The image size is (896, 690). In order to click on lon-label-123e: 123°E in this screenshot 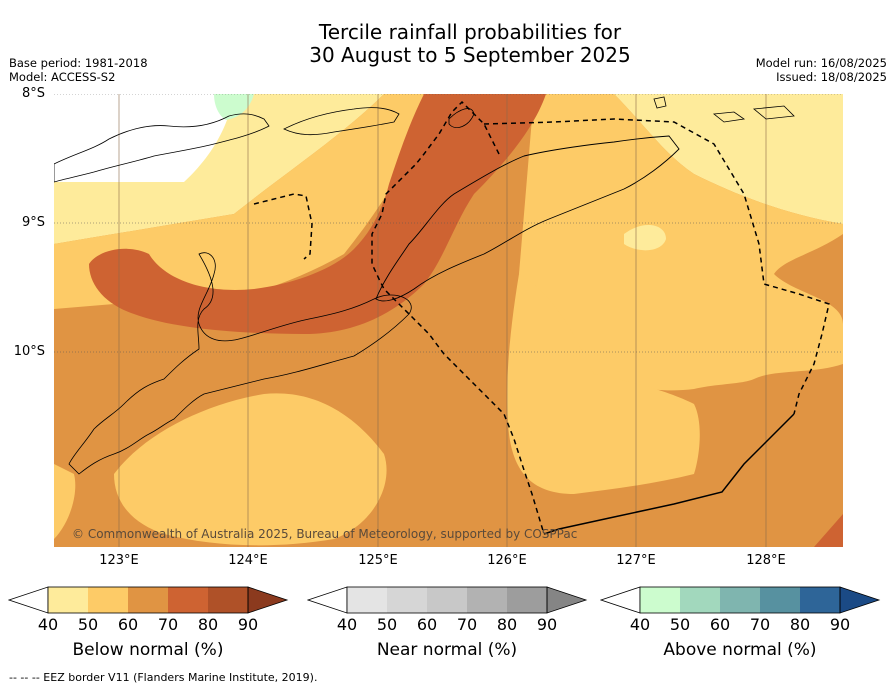, I will do `click(119, 560)`.